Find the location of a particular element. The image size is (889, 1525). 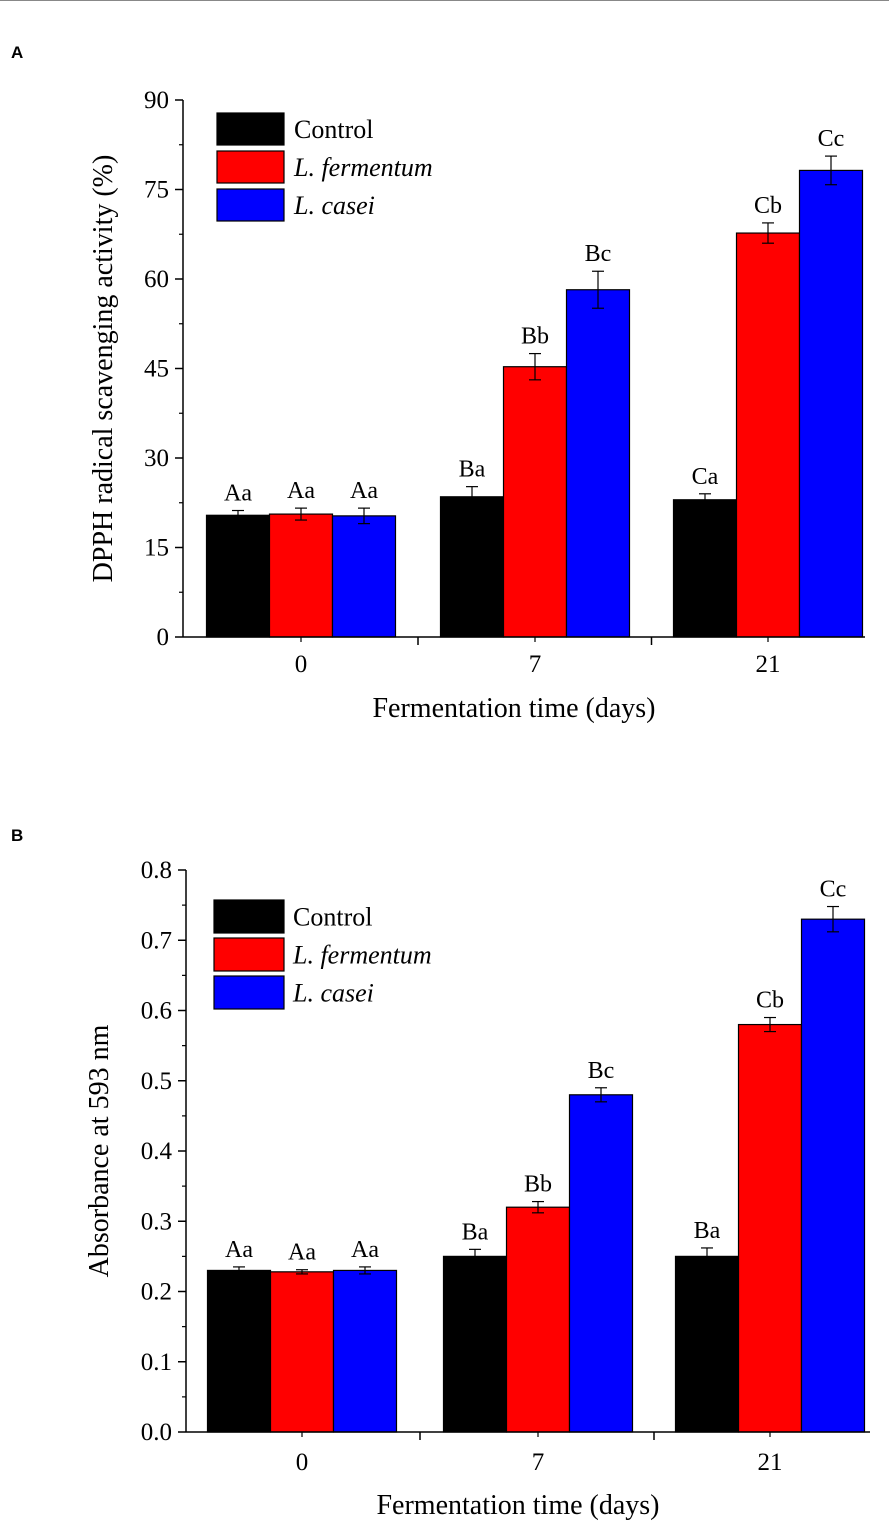

y-tick-label: 0.2 is located at coordinates (156, 1292).